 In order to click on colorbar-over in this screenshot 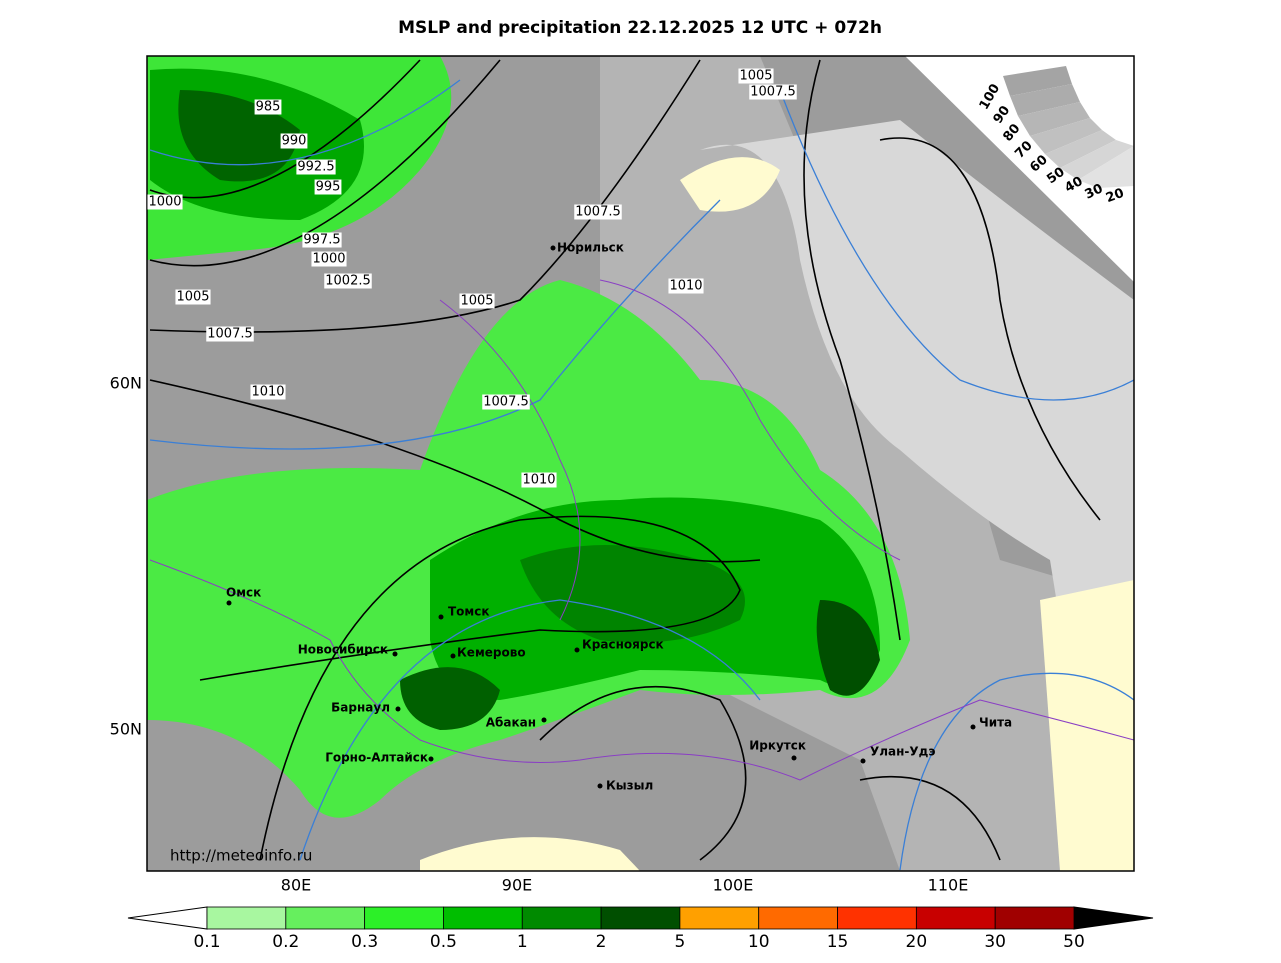, I will do `click(1113, 918)`.